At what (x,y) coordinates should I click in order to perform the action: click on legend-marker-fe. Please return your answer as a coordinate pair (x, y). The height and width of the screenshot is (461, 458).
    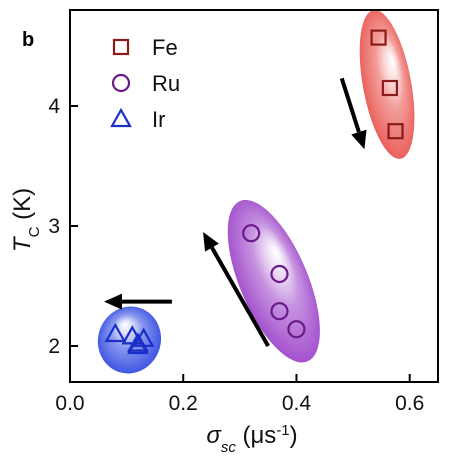
    Looking at the image, I should click on (121, 47).